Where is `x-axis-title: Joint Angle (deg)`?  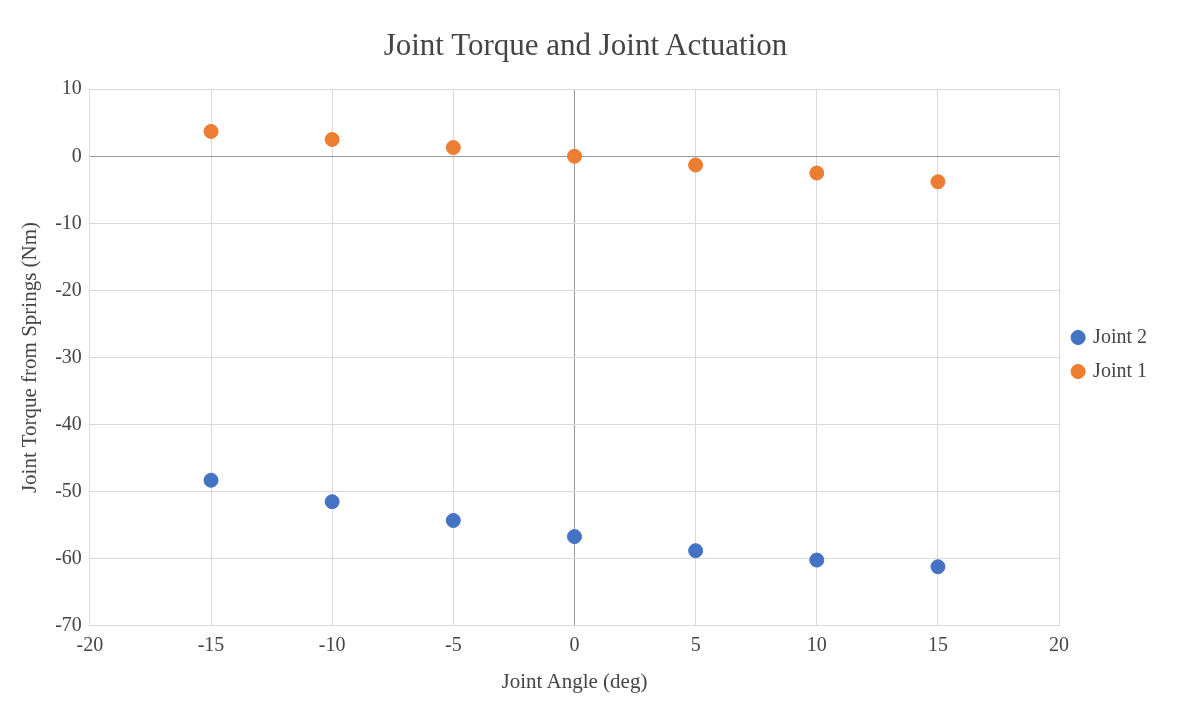 x-axis-title: Joint Angle (deg) is located at coordinates (574, 680).